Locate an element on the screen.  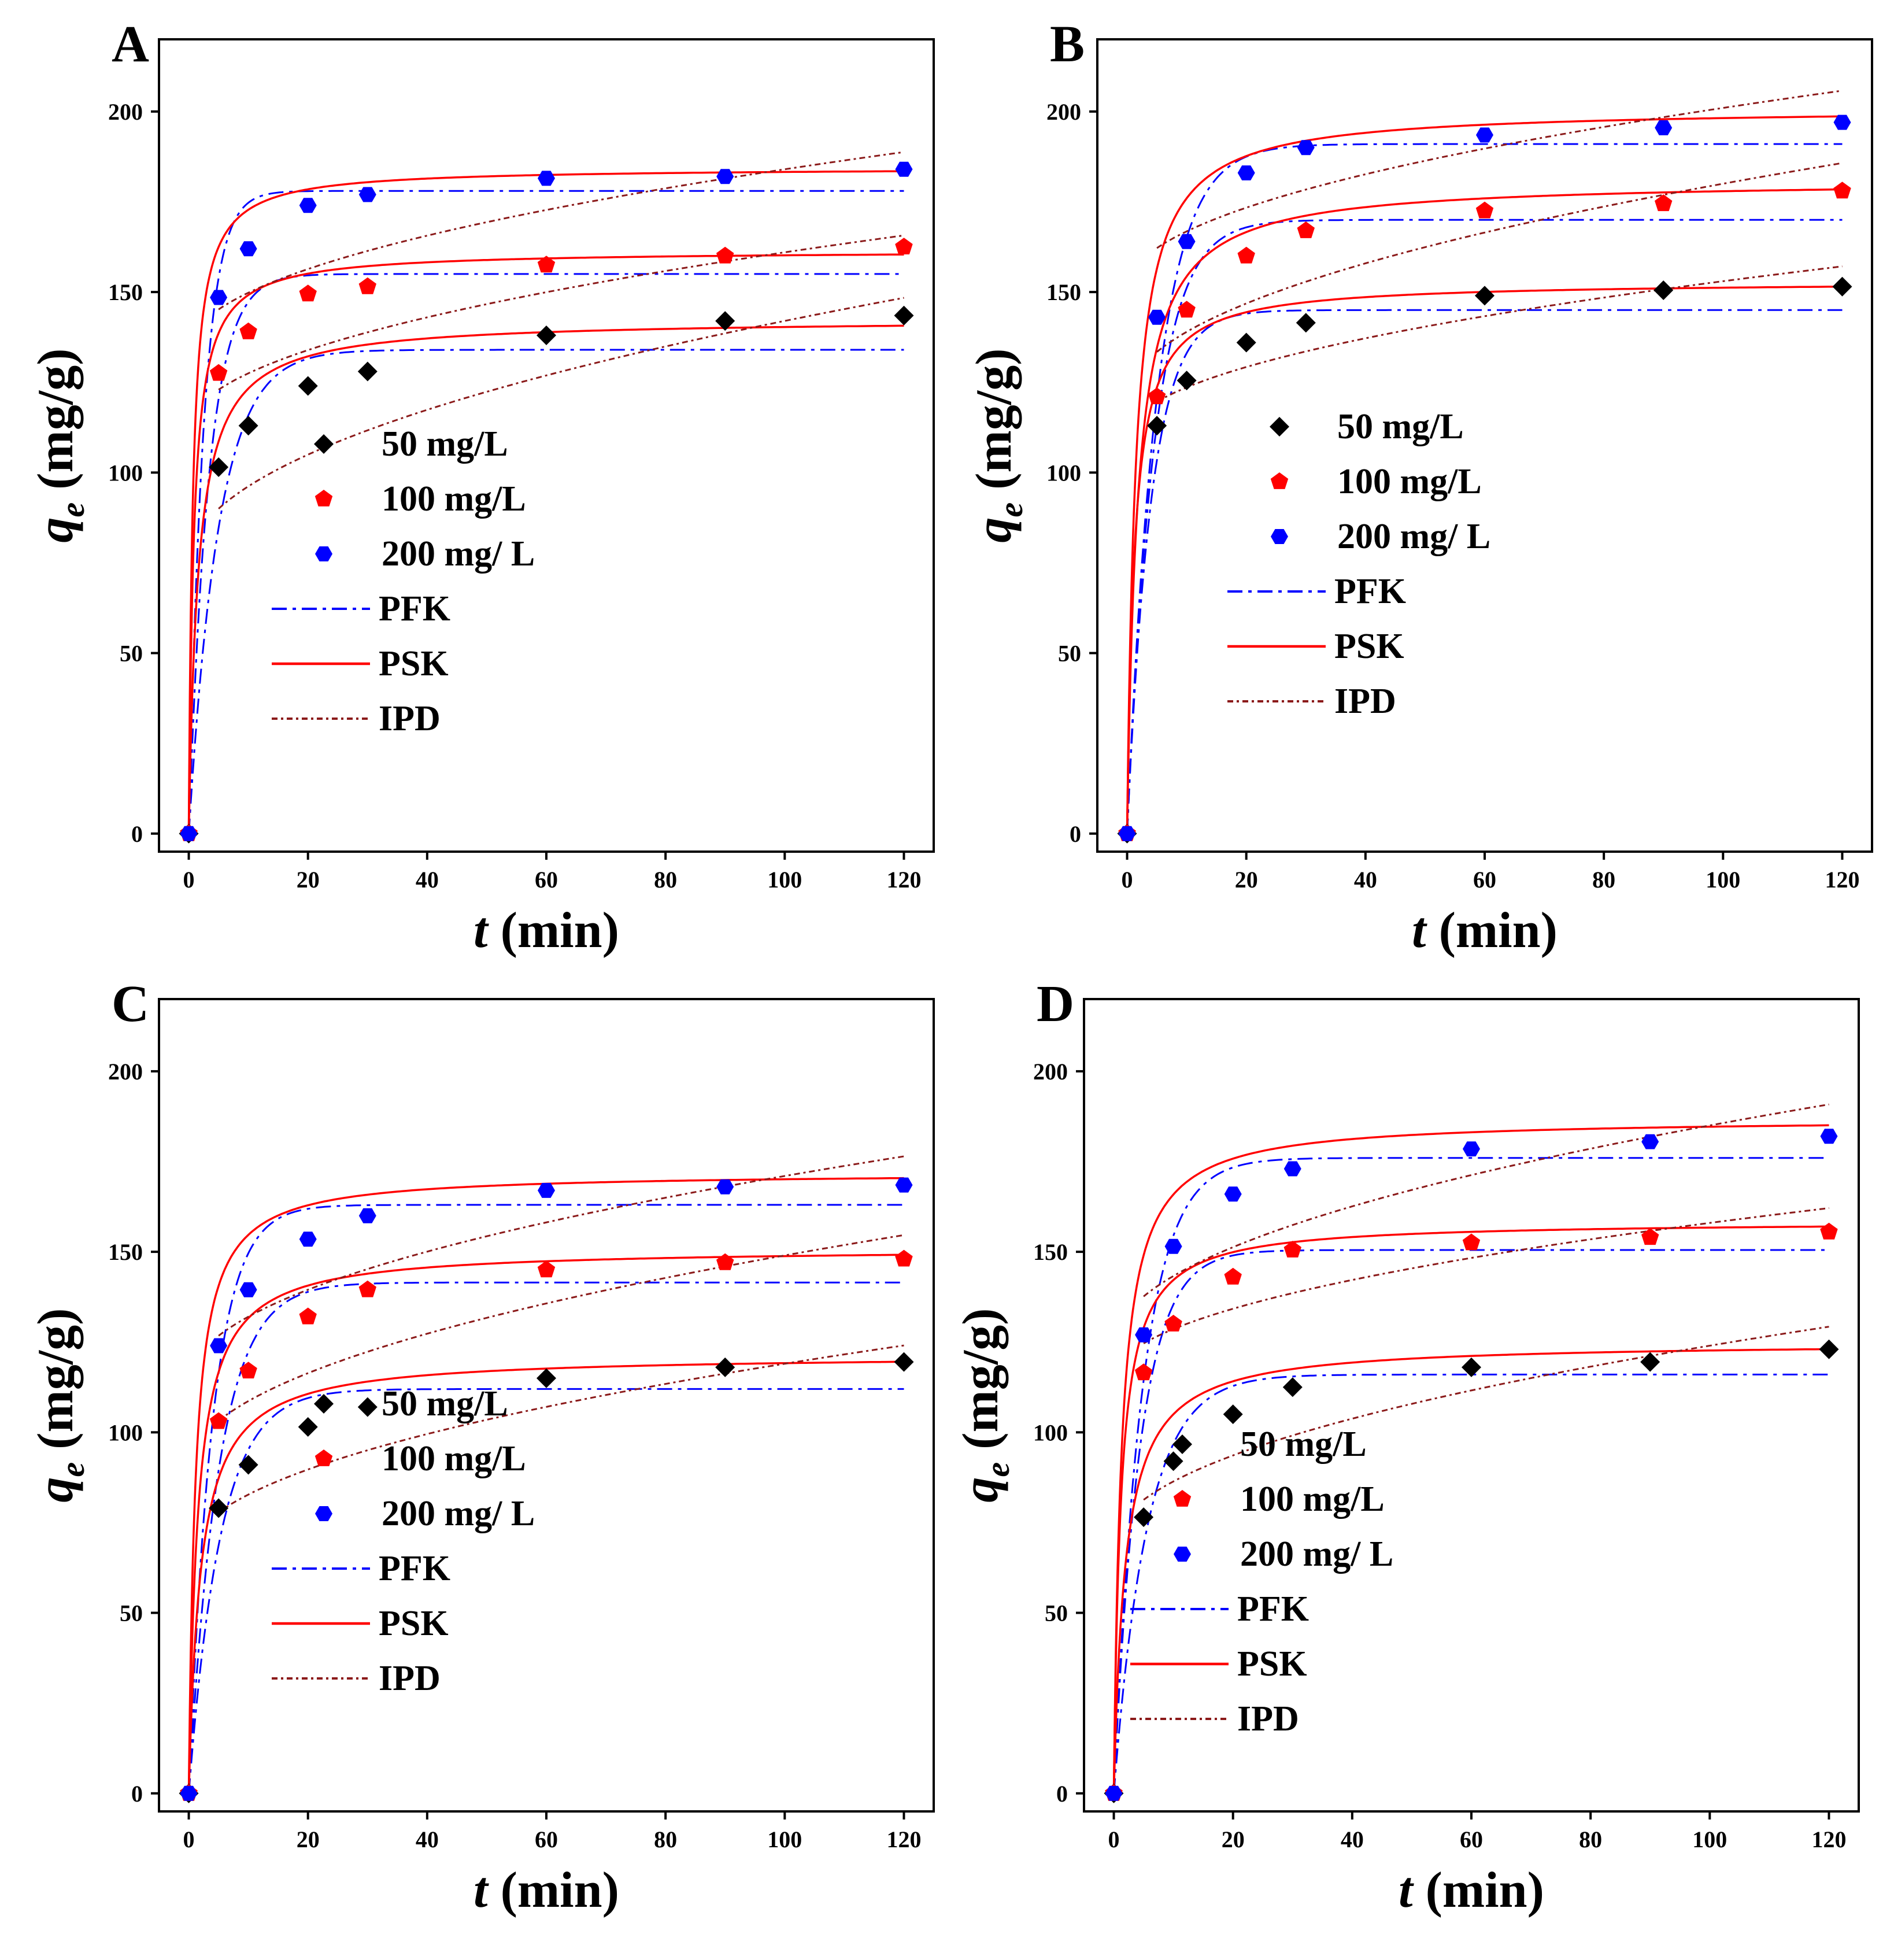
legend-label: PFK is located at coordinates (414, 608).